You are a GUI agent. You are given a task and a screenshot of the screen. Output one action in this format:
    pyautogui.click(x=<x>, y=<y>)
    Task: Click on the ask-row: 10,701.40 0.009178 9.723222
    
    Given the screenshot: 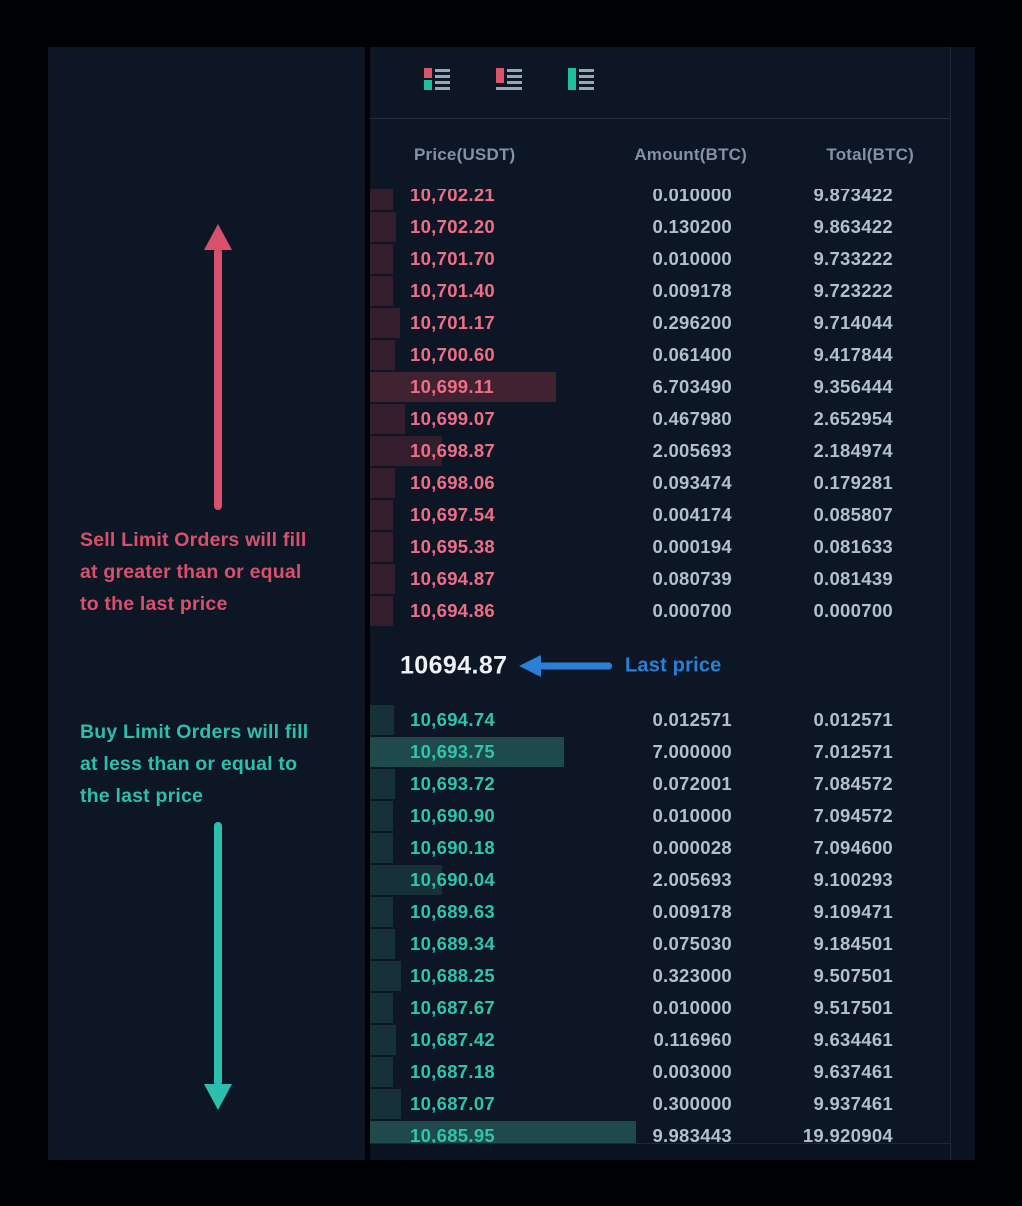 What is the action you would take?
    pyautogui.click(x=660, y=291)
    